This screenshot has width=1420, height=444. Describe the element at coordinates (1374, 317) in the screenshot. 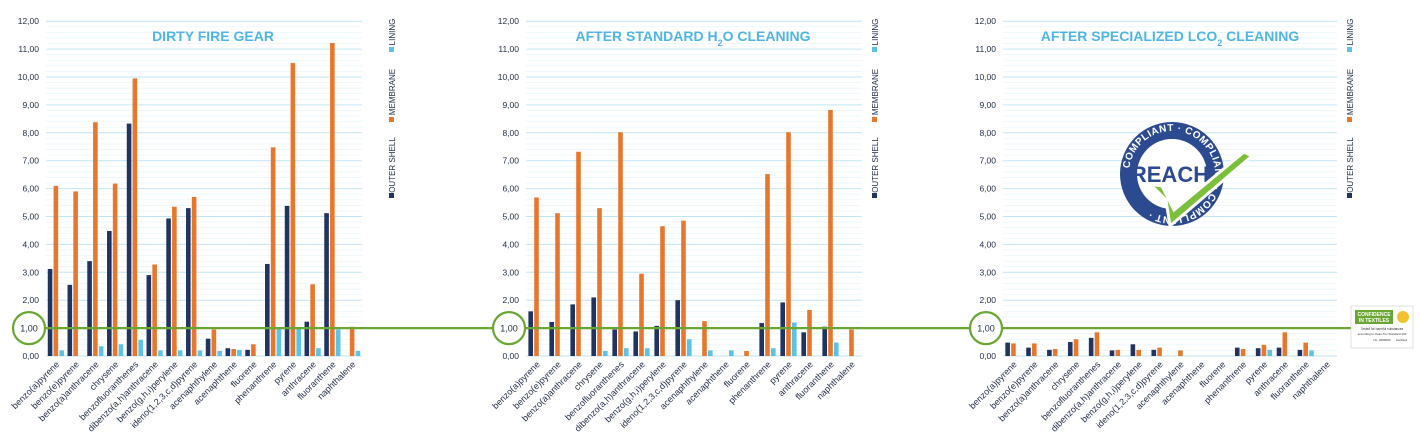

I see `oeko-band` at that location.